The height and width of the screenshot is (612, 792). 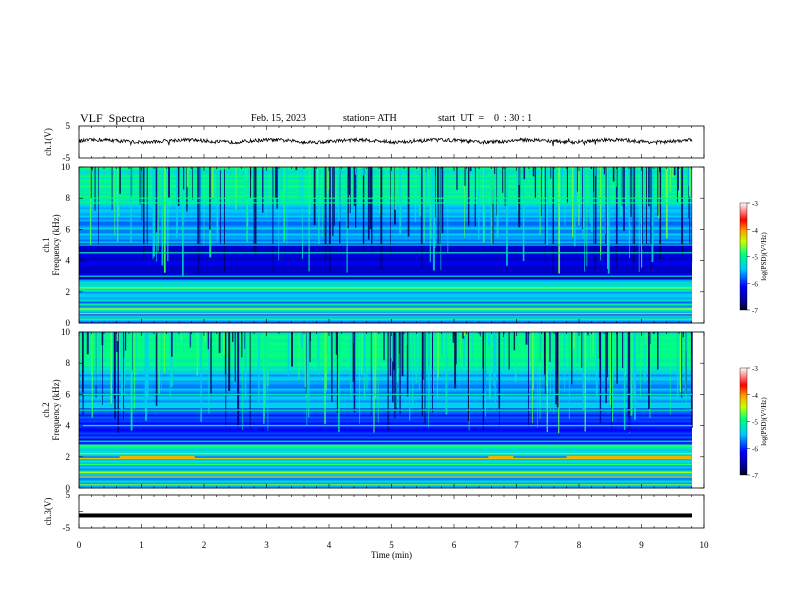 What do you see at coordinates (743, 421) in the screenshot?
I see `colorbar` at bounding box center [743, 421].